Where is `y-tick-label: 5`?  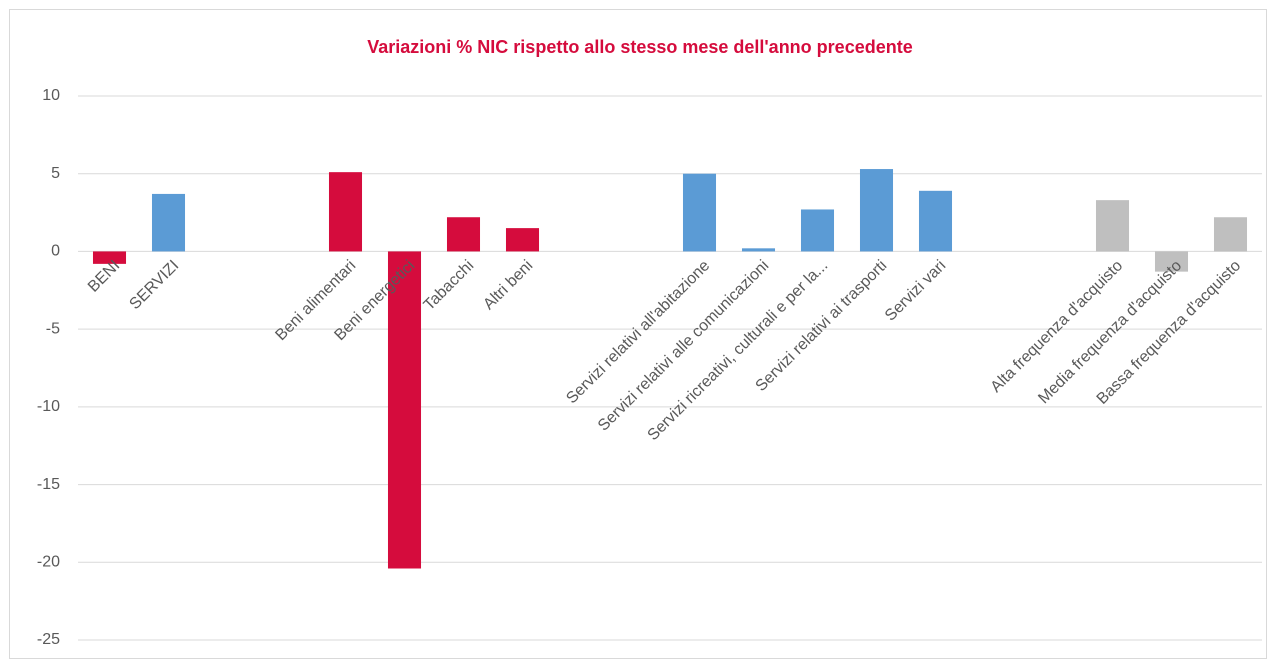
y-tick-label: 5 is located at coordinates (55, 173).